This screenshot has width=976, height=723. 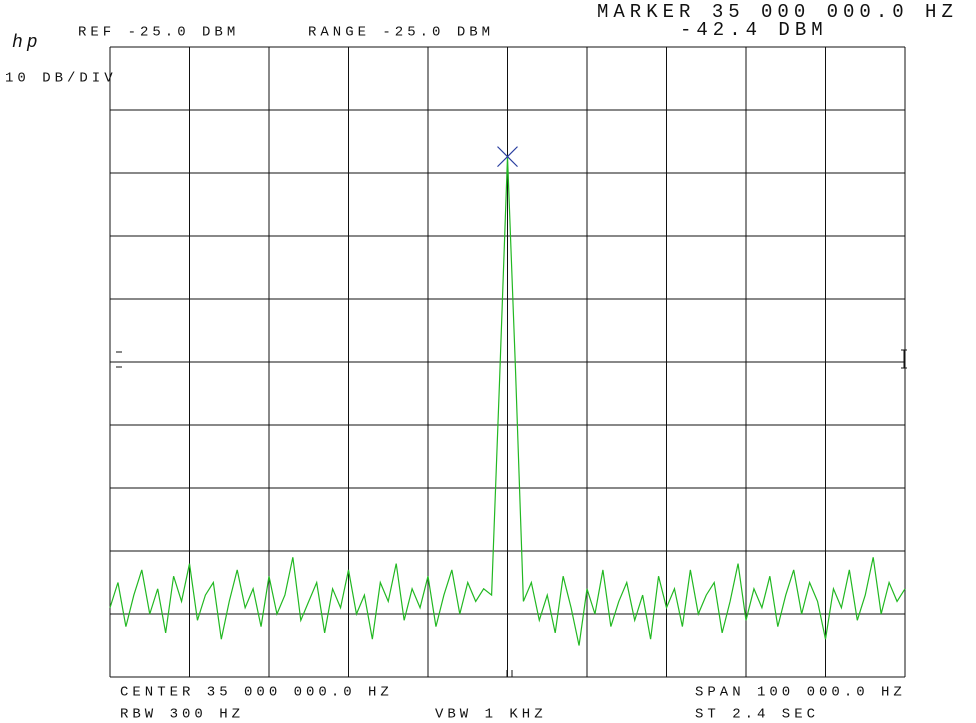 I want to click on marker-frequency: MARKER 35 000 000.0 HZ, so click(x=777, y=12).